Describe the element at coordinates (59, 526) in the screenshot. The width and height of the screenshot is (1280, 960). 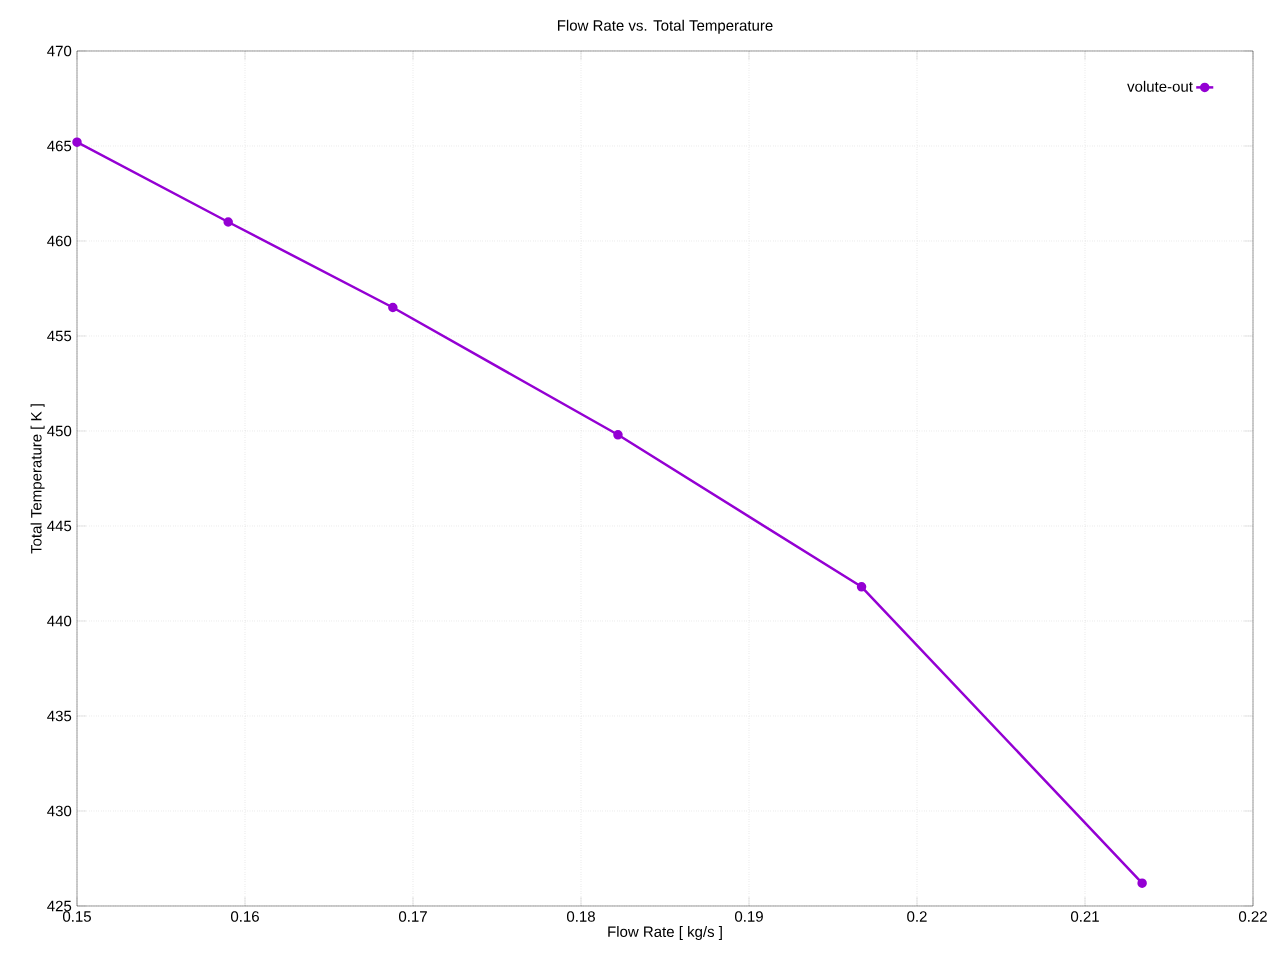
I see `y-tick-label: 445` at that location.